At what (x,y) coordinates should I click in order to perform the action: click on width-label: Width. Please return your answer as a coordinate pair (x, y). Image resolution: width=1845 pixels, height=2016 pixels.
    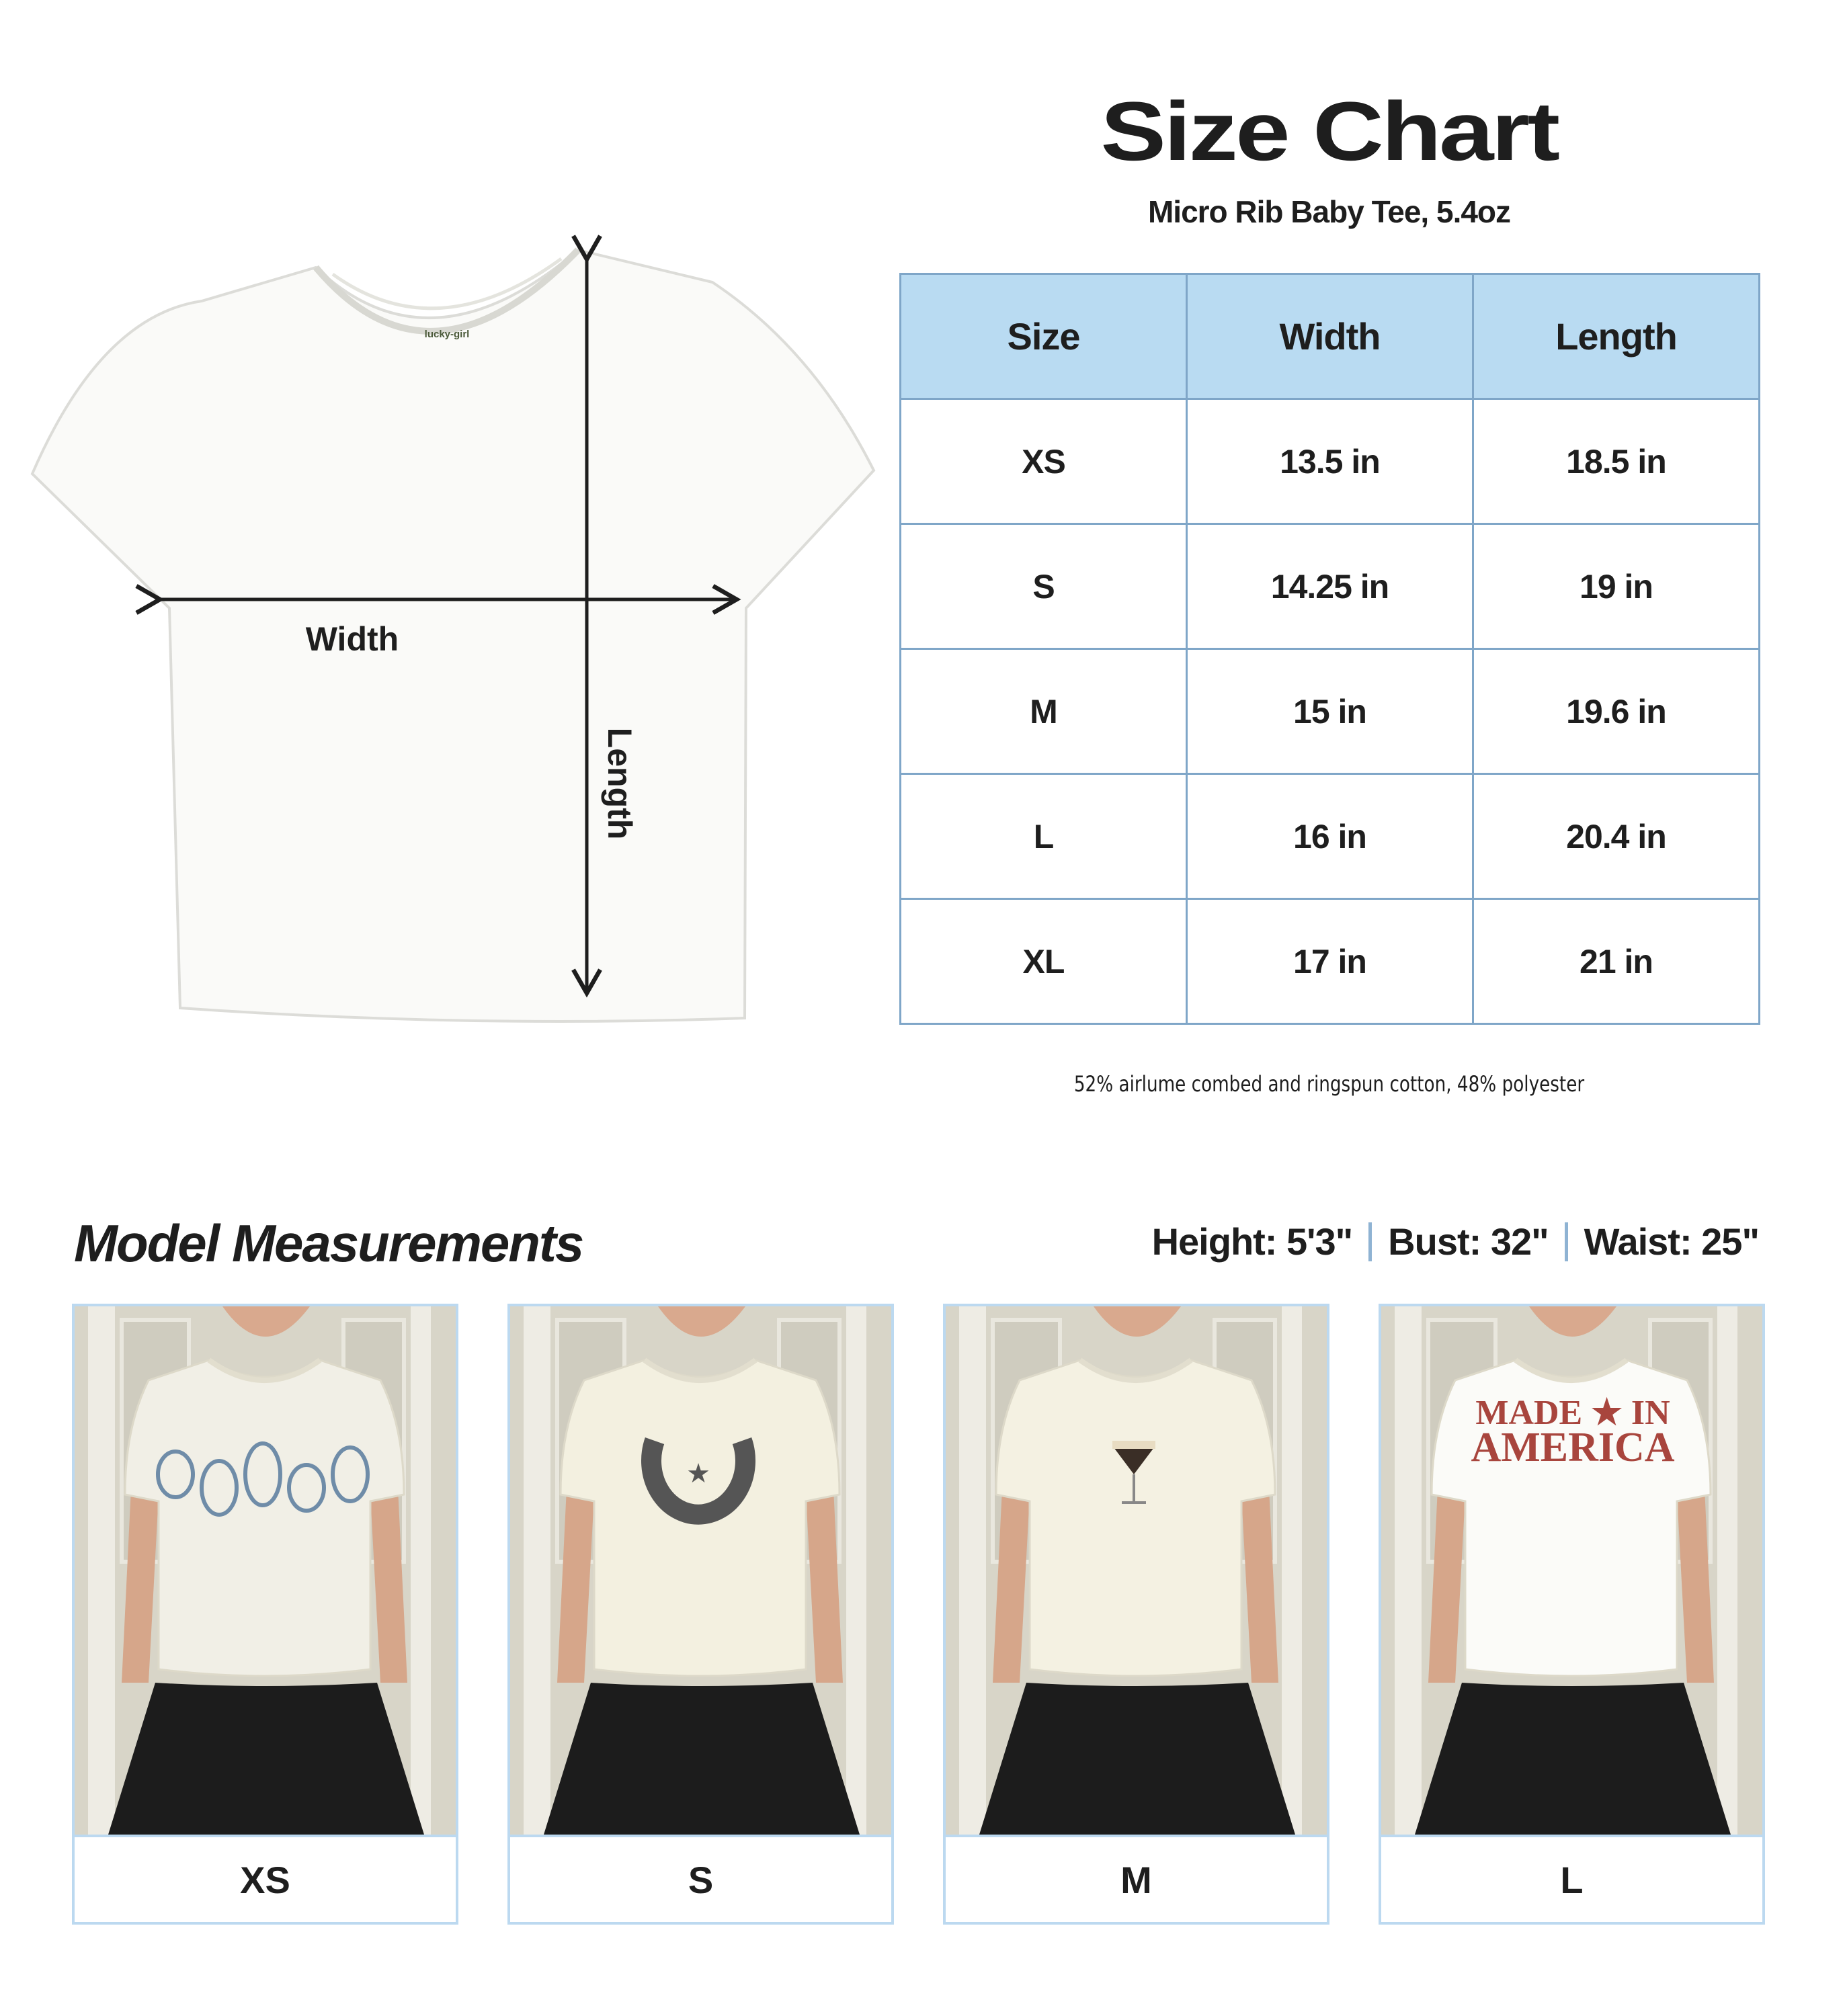
    Looking at the image, I should click on (352, 639).